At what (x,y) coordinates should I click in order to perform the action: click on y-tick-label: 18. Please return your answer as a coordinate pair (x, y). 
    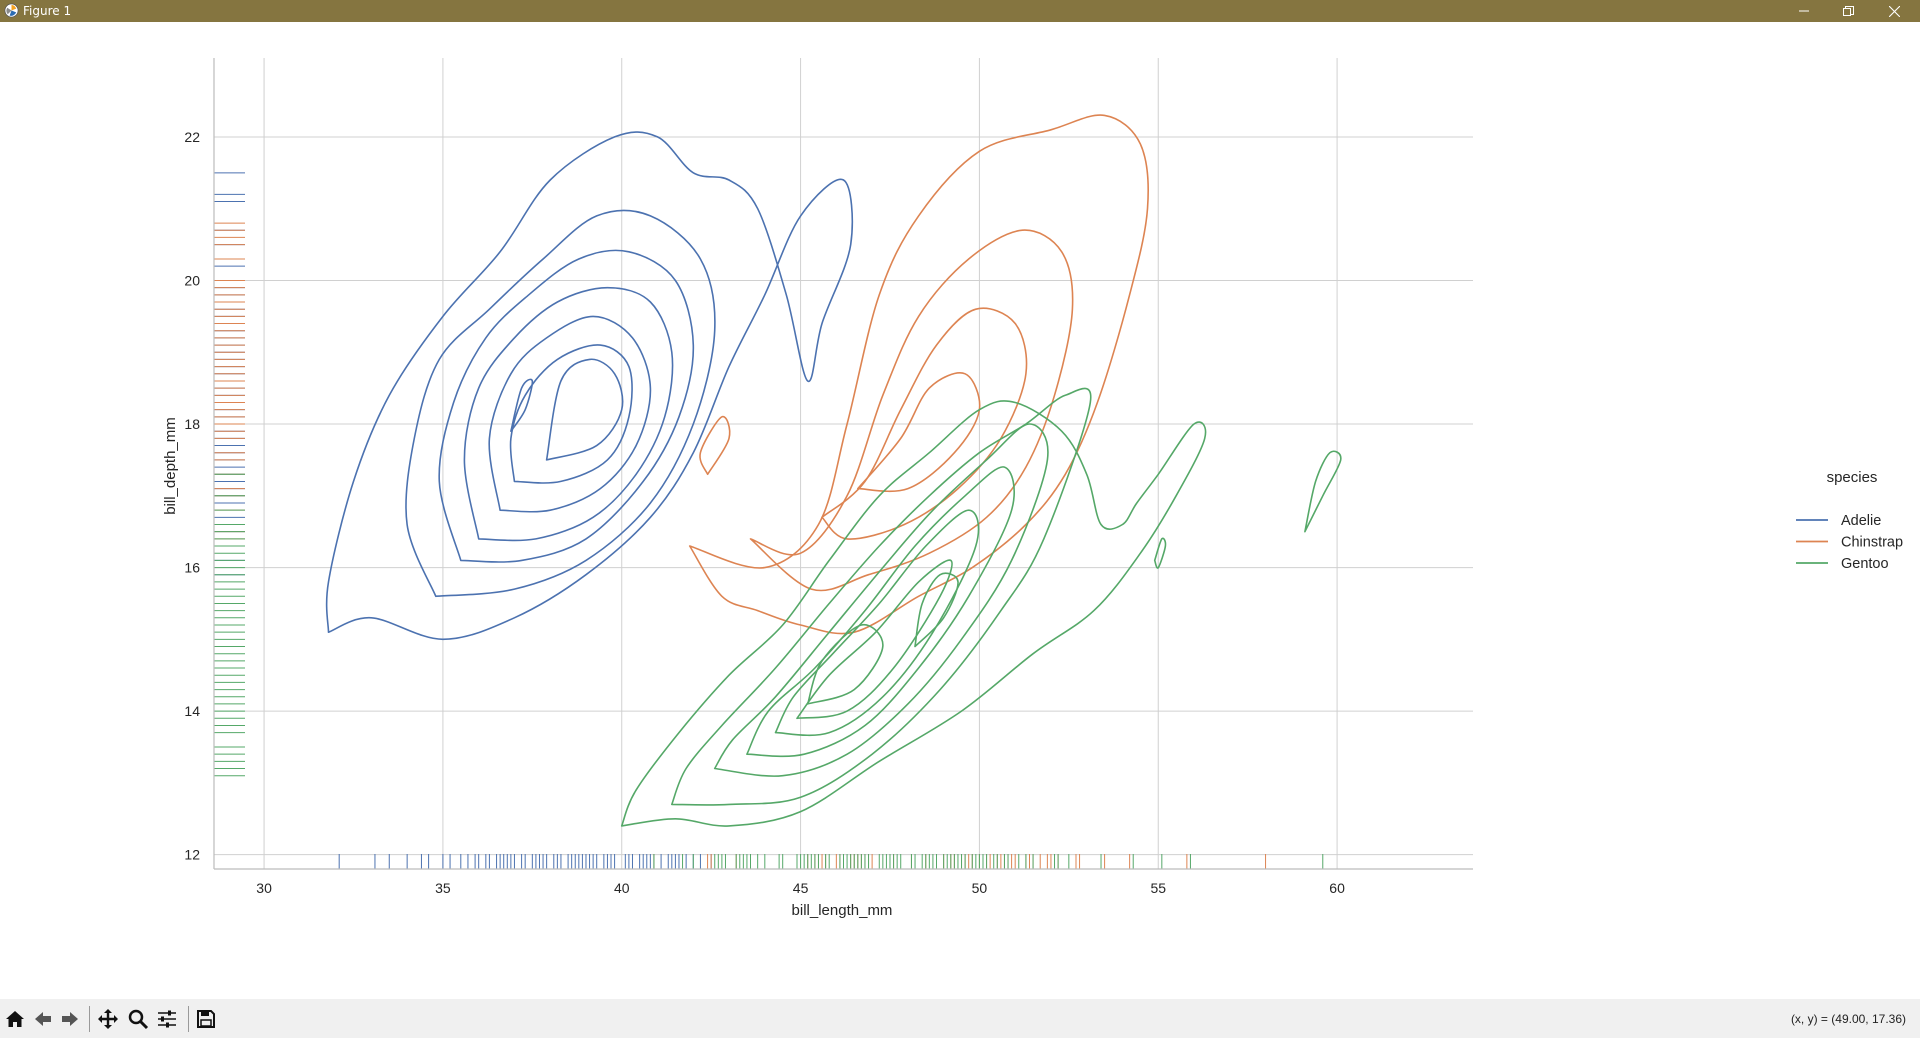
    Looking at the image, I should click on (192, 424).